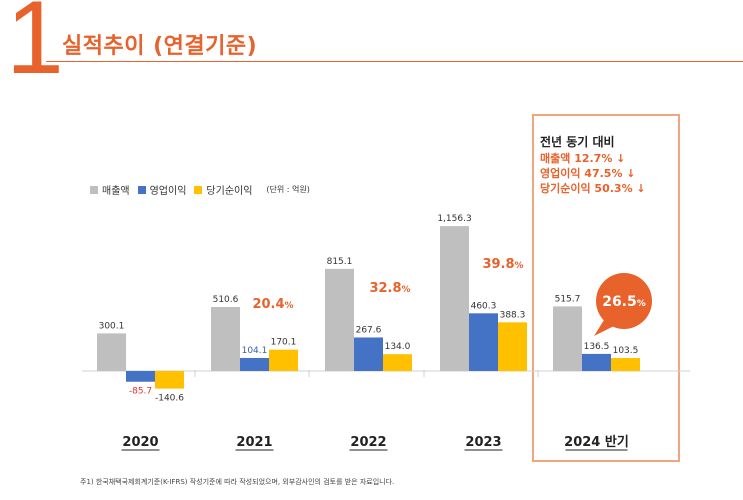 This screenshot has width=743, height=500. I want to click on data-label-operating-profit-2: 267.6, so click(369, 330).